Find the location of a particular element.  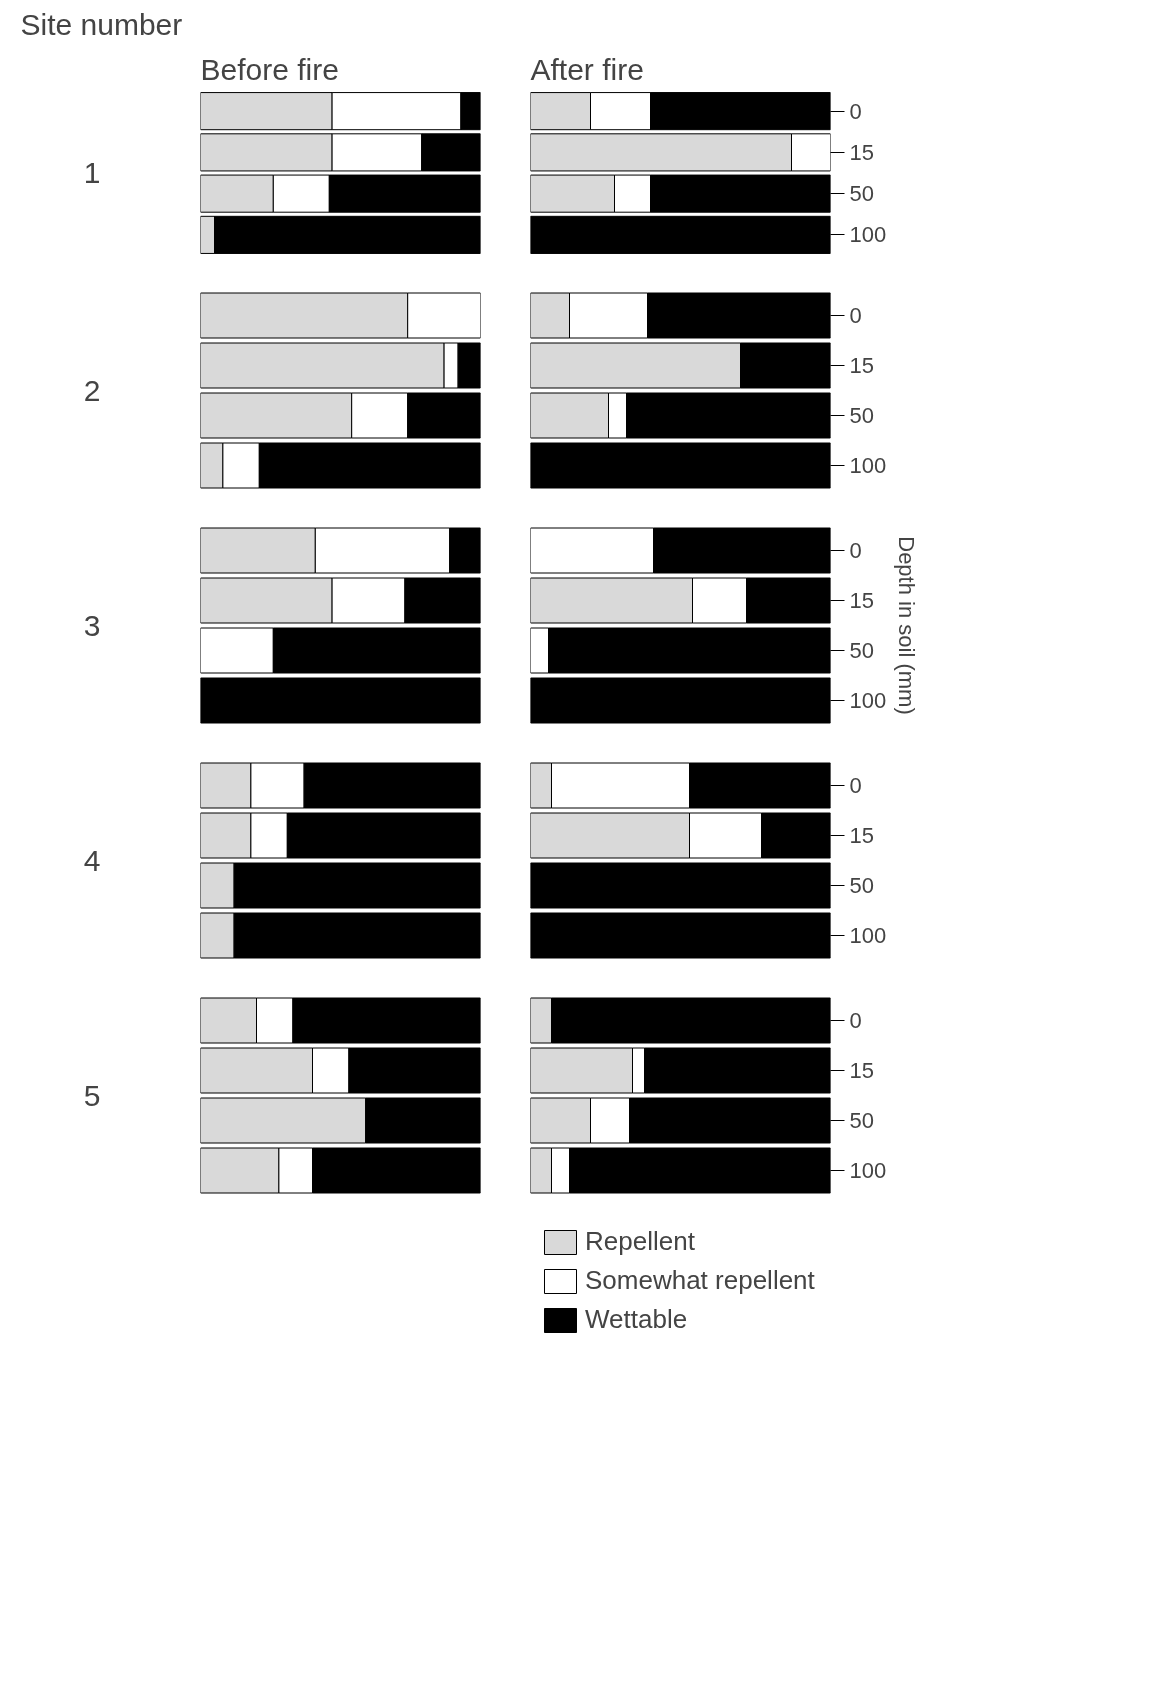

legend-label: Repellent is located at coordinates (640, 1241).